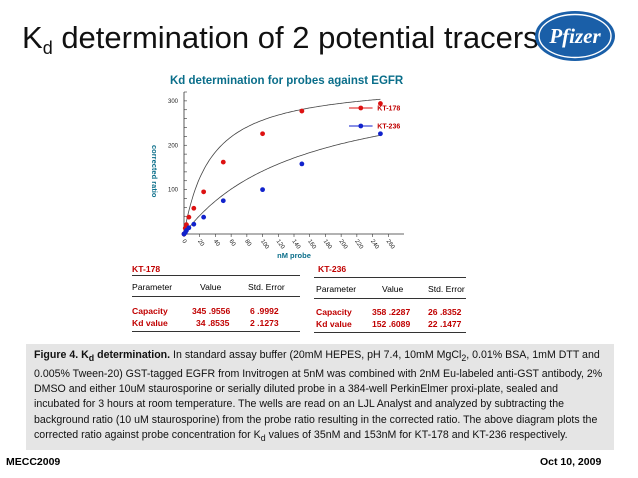  What do you see at coordinates (445, 324) in the screenshot?
I see `row-error: 22 .1477` at bounding box center [445, 324].